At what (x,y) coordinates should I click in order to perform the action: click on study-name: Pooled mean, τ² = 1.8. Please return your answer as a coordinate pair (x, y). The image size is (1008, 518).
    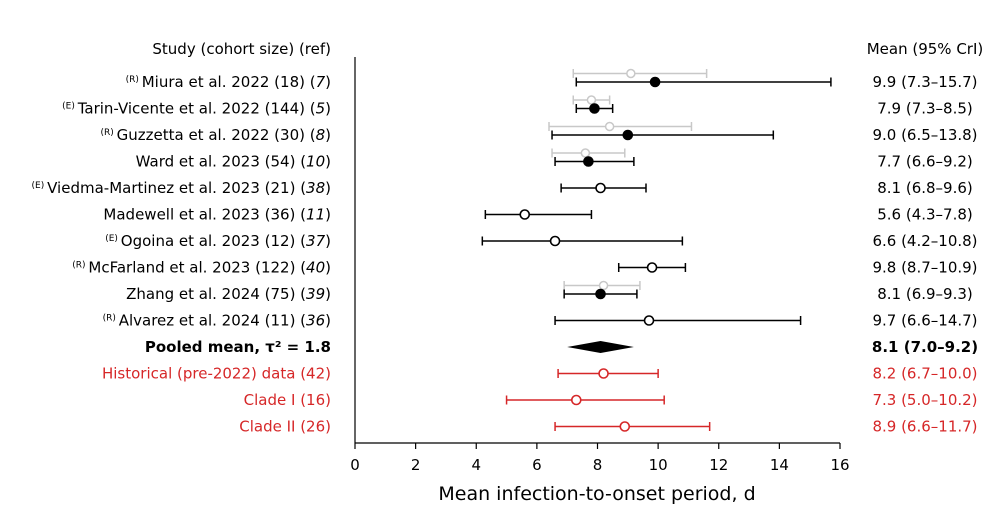
    Looking at the image, I should click on (238, 347).